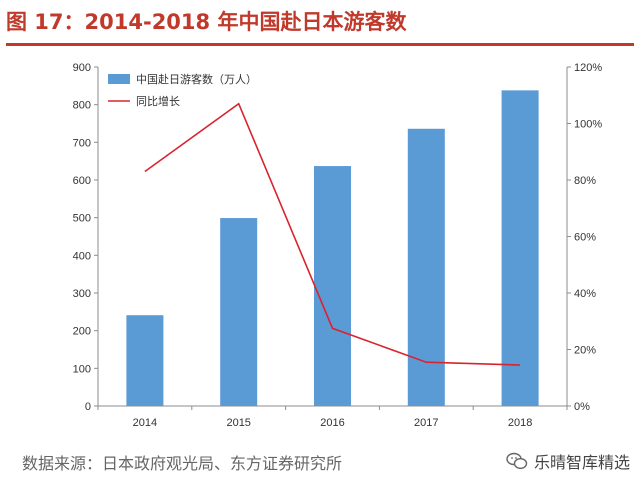 The height and width of the screenshot is (483, 640). I want to click on y-tick-label: 0, so click(88, 407).